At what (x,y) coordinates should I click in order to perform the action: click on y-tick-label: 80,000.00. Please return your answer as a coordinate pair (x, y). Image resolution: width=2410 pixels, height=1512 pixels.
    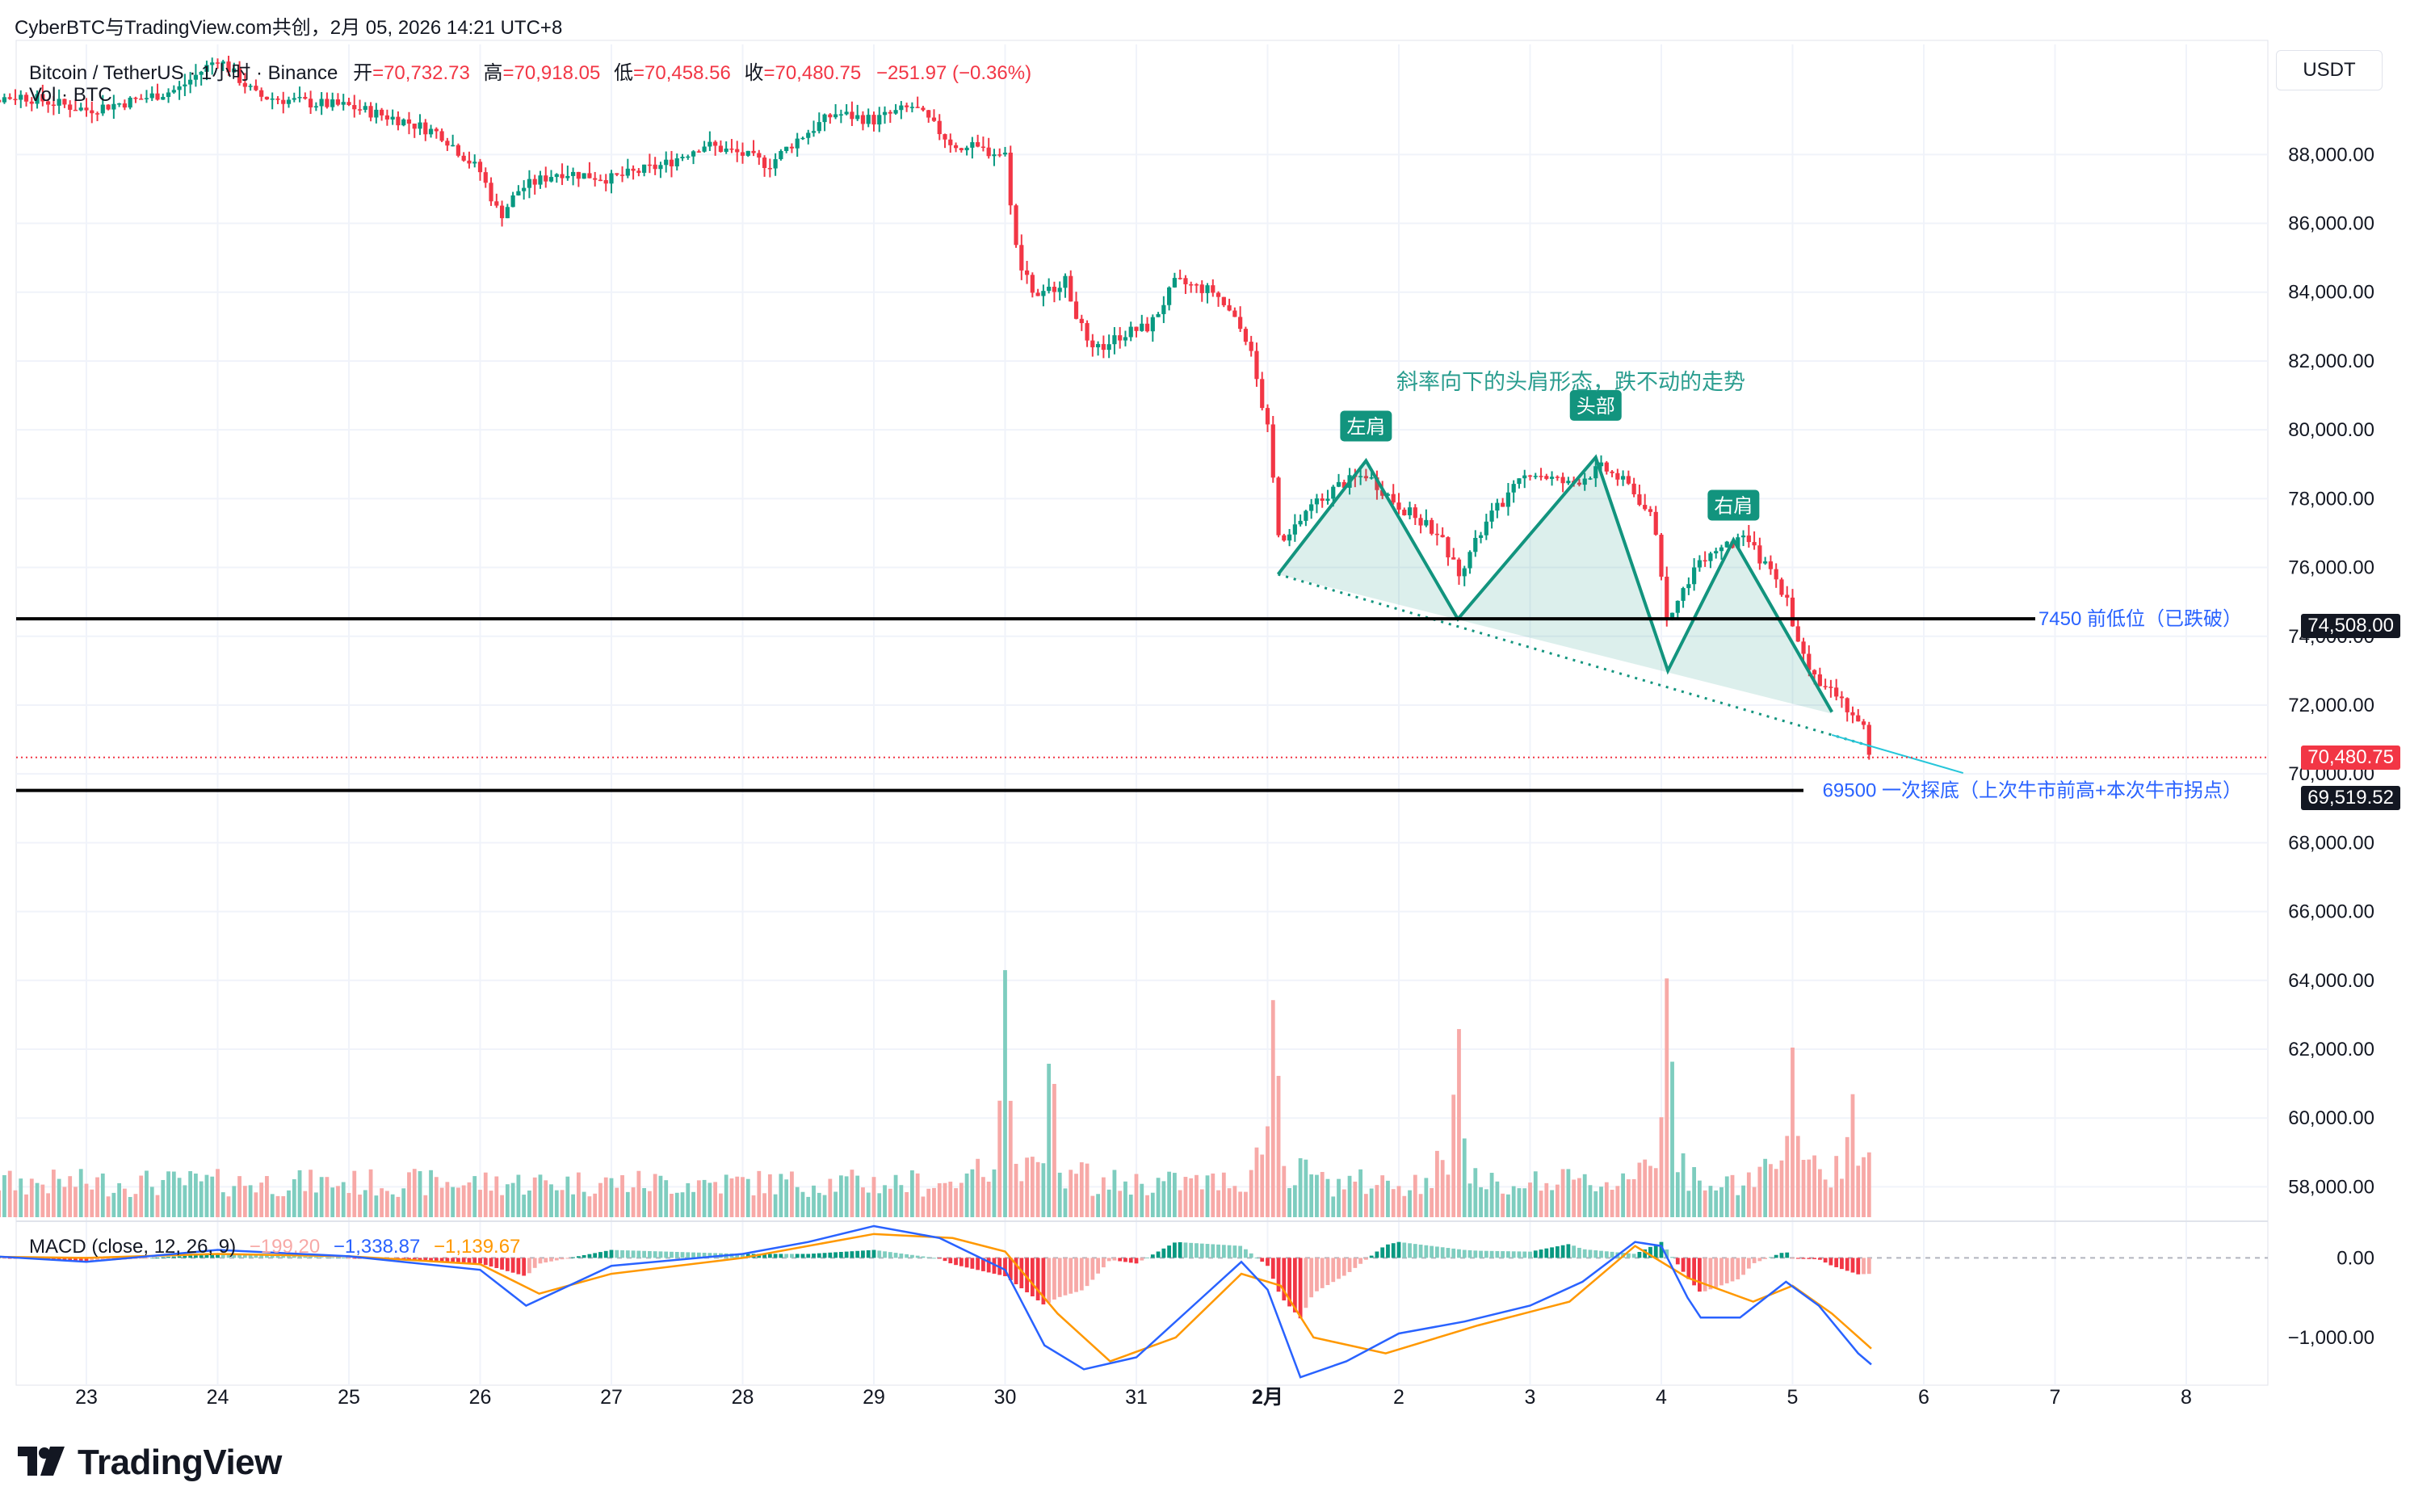
    Looking at the image, I should click on (2331, 430).